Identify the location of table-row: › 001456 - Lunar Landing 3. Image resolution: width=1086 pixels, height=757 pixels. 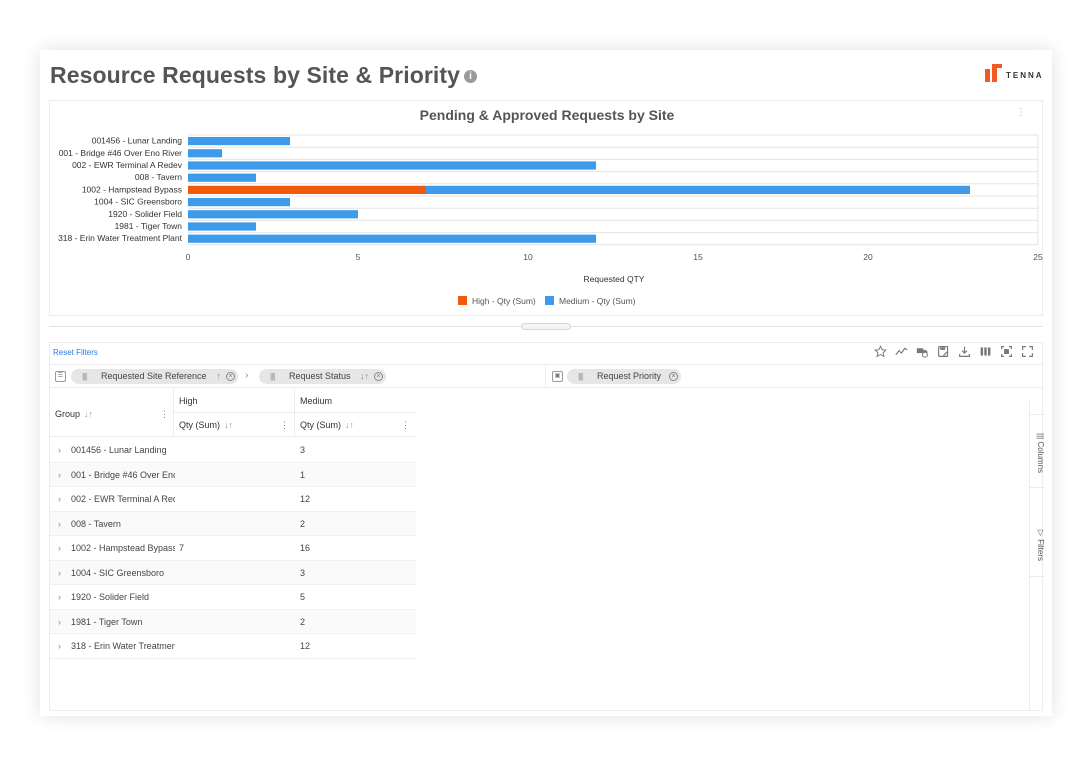
(233, 450).